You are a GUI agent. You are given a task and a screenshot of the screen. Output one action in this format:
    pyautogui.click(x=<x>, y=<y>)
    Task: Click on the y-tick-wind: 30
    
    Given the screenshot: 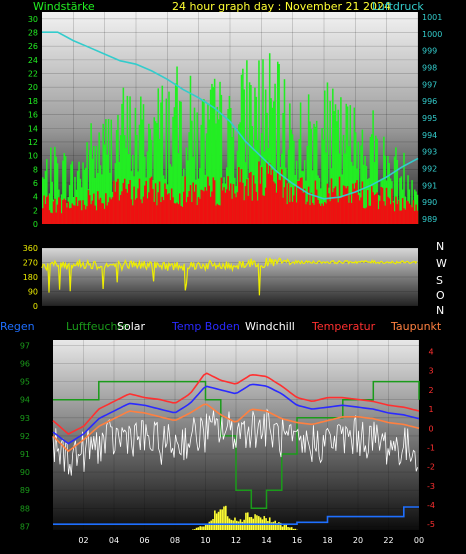 What is the action you would take?
    pyautogui.click(x=33, y=19)
    